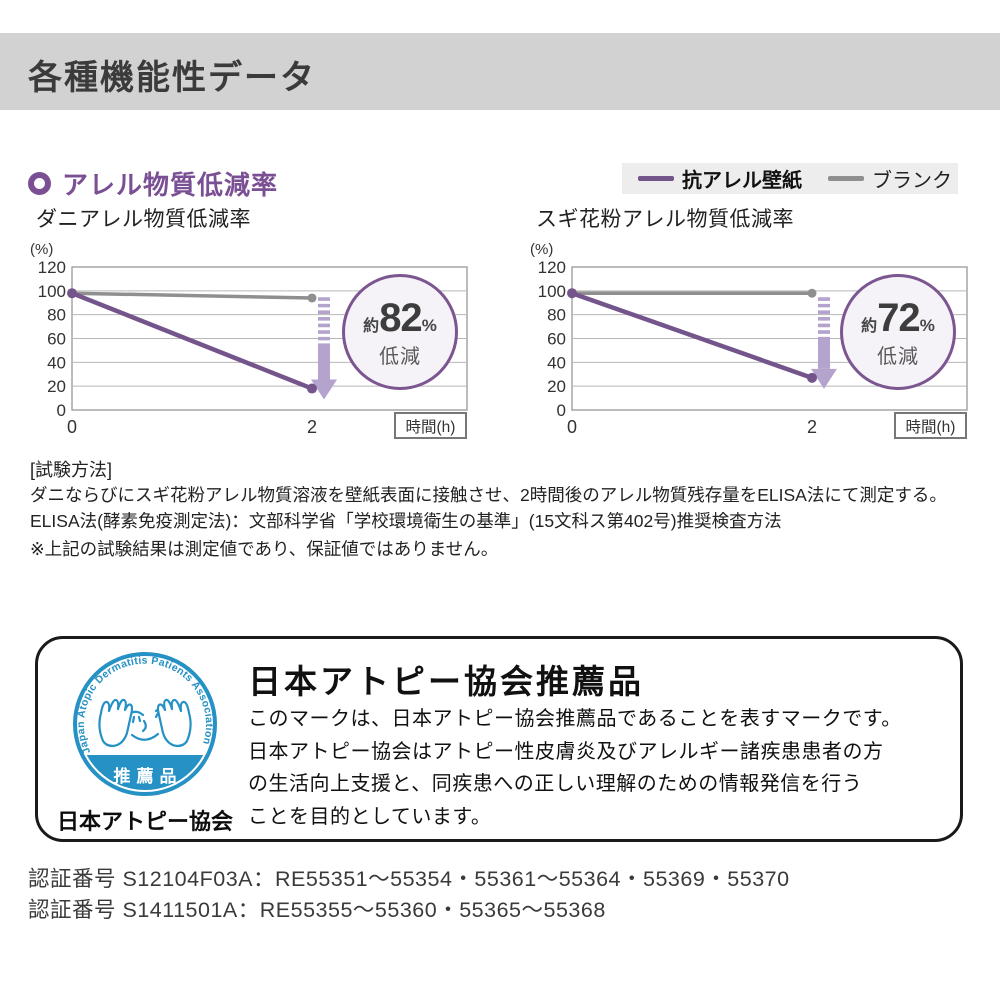  What do you see at coordinates (172, 78) in the screenshot?
I see `page-title: 各種機能性データ` at bounding box center [172, 78].